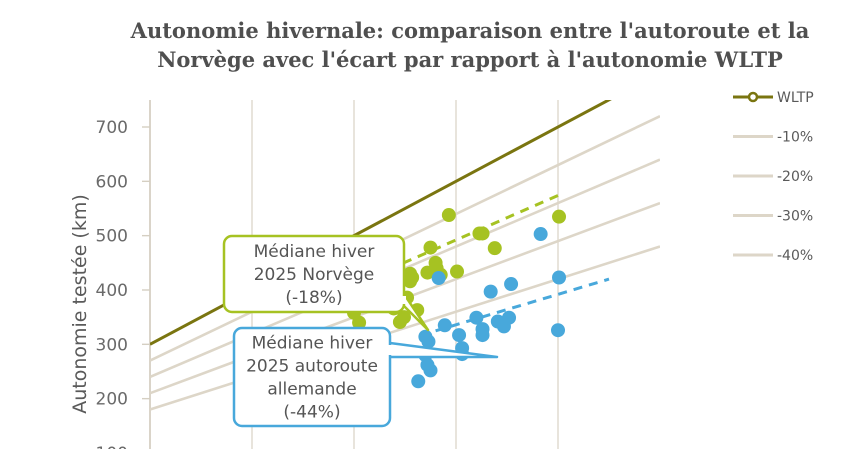  I want to click on y-tick-label: 300, so click(112, 345).